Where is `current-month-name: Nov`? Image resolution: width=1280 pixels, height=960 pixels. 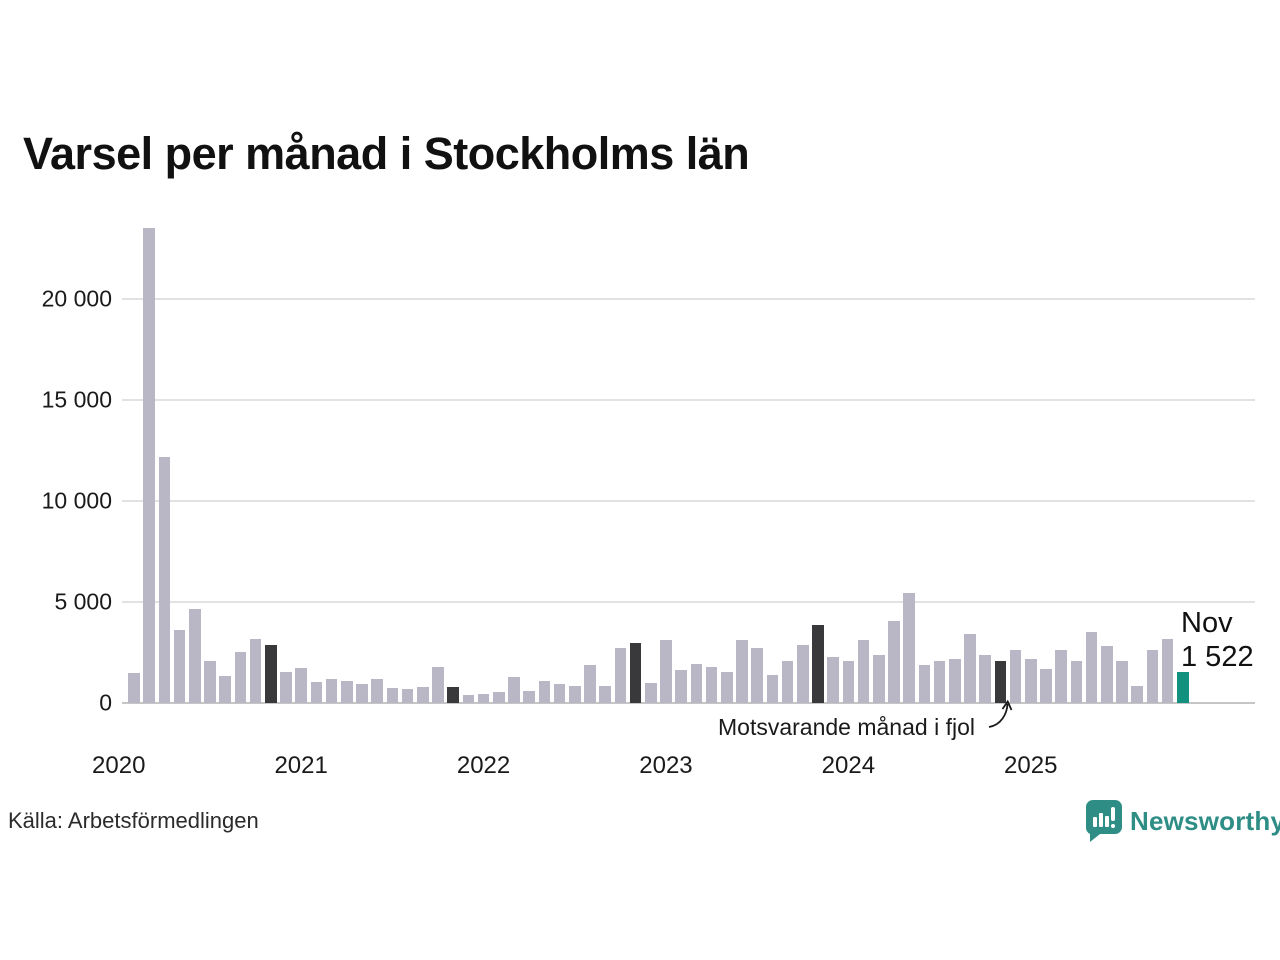 current-month-name: Nov is located at coordinates (1207, 623).